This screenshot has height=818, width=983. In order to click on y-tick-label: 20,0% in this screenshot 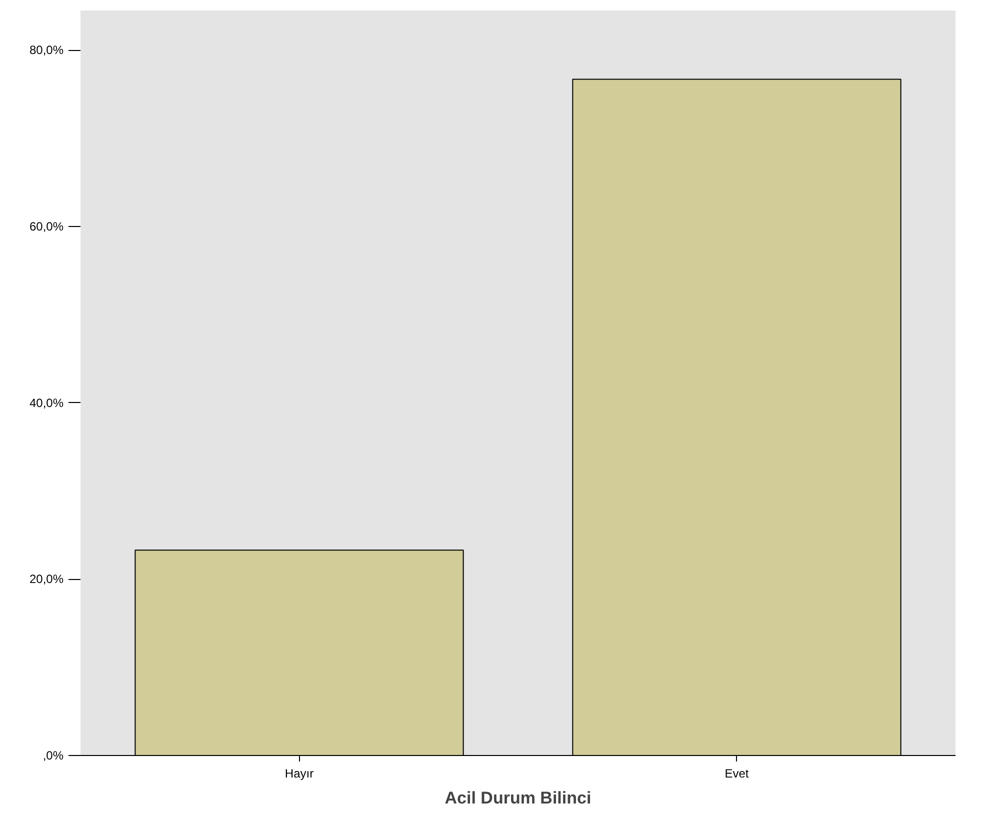, I will do `click(46, 579)`.